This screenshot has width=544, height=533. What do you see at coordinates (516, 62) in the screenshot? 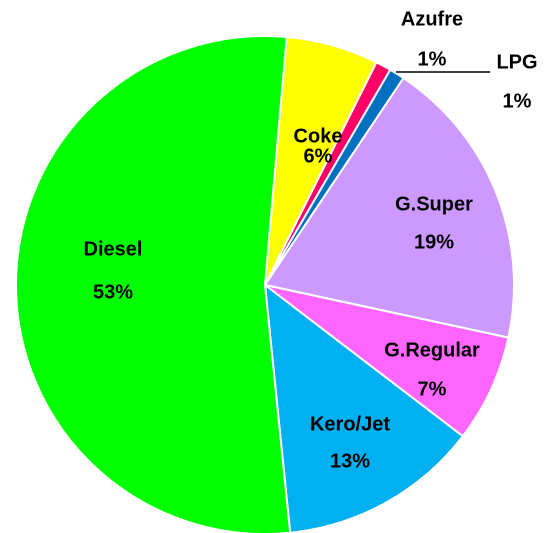
I see `slice-label: LPG` at bounding box center [516, 62].